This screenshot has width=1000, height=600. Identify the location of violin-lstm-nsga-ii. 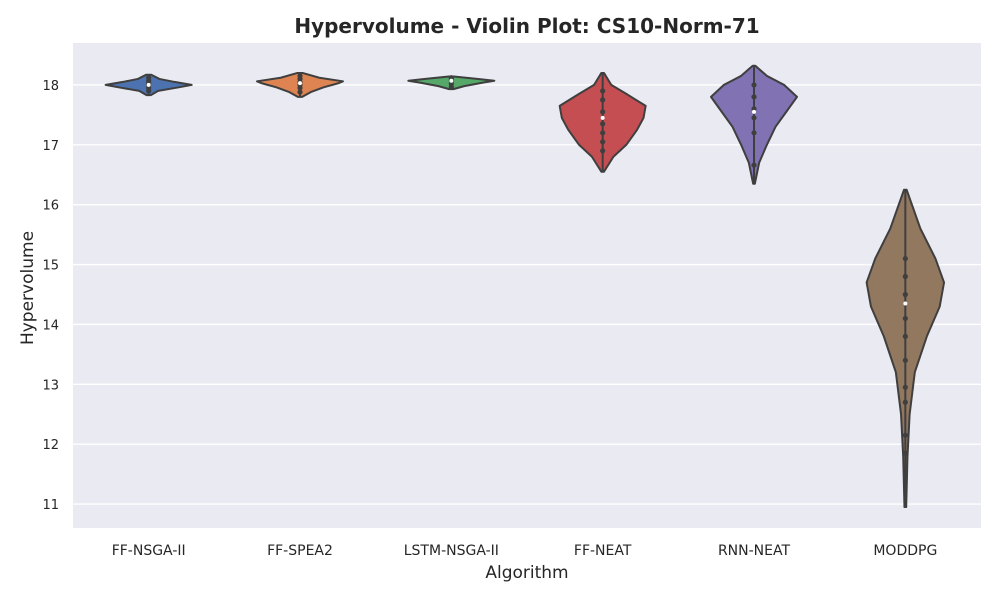
(451, 83).